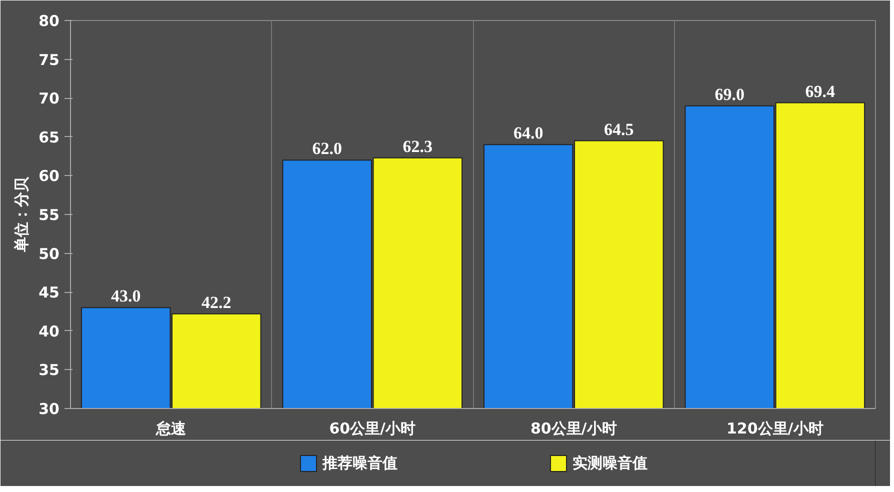 This screenshot has height=492, width=894. What do you see at coordinates (49, 409) in the screenshot?
I see `y-tick-label: 30` at bounding box center [49, 409].